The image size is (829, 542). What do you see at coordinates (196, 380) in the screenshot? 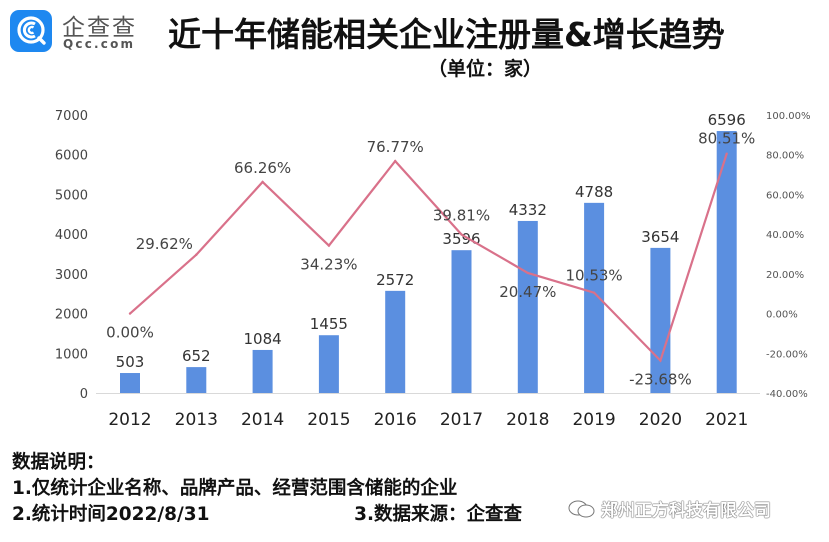
I see `bar-2013` at bounding box center [196, 380].